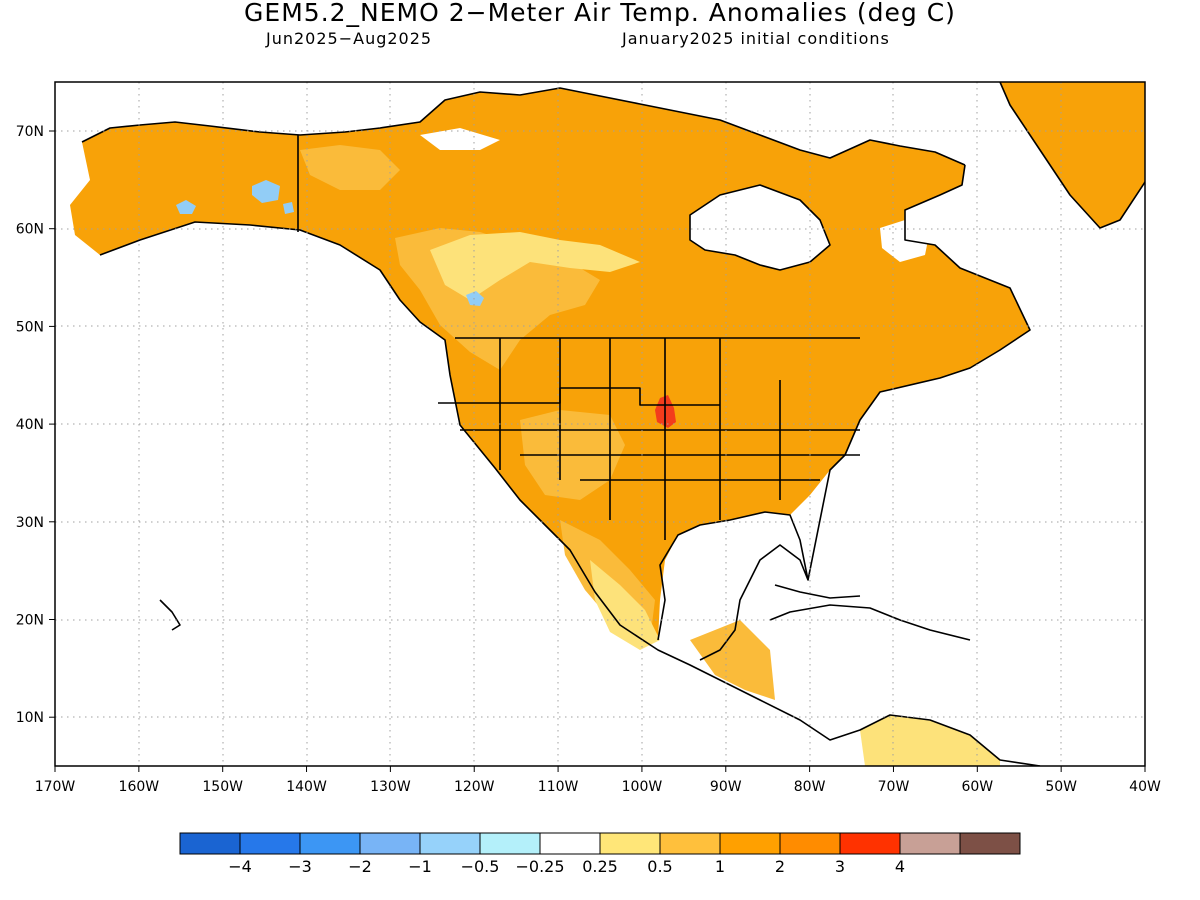 The image size is (1200, 900). Describe the element at coordinates (900, 866) in the screenshot. I see `colorbar-label: 4` at that location.